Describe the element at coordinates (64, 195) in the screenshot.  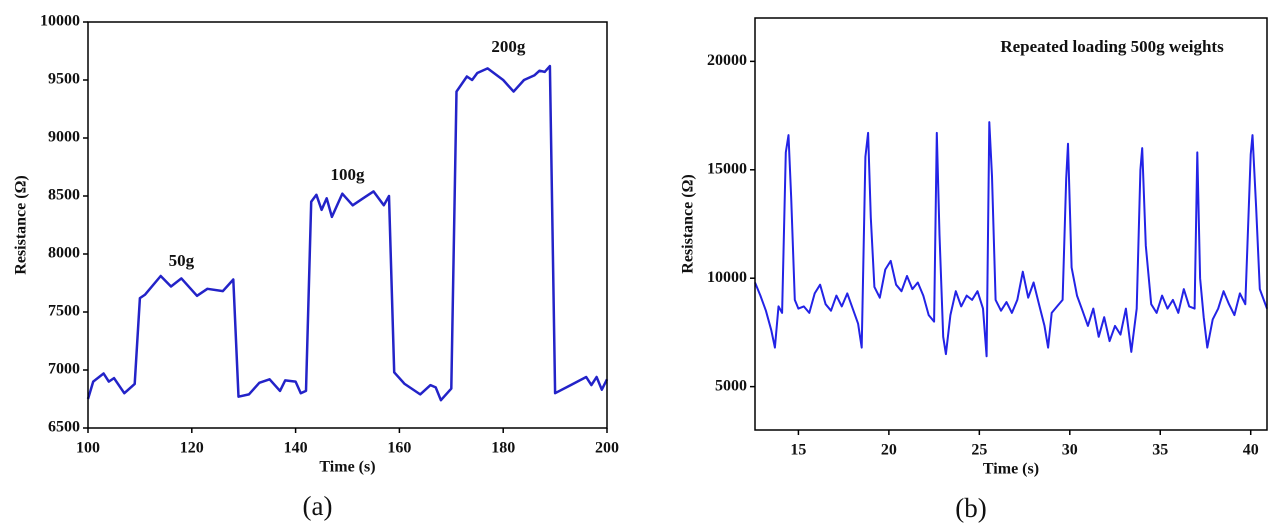
I see `y-tick-label: 8500` at that location.